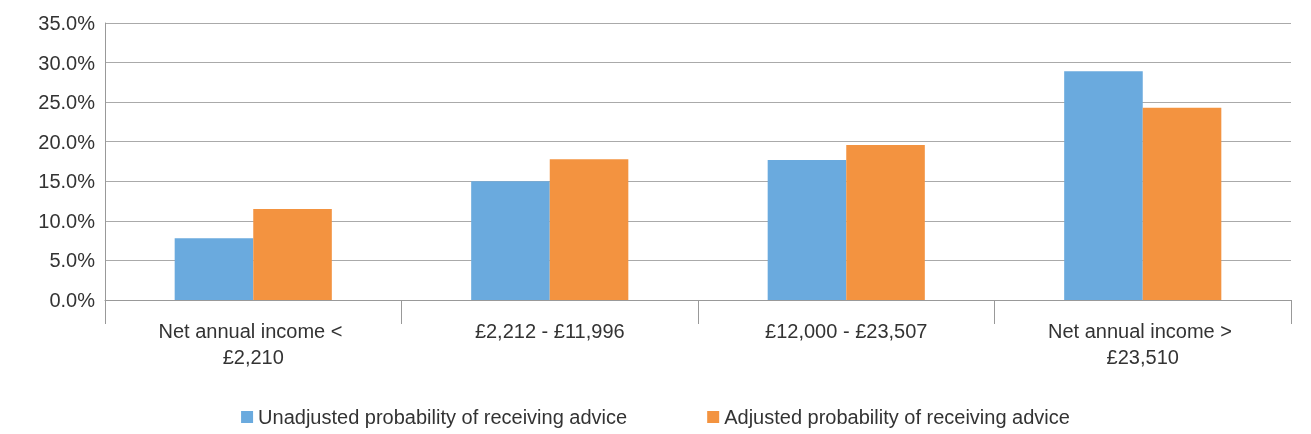  Describe the element at coordinates (67, 23) in the screenshot. I see `y-tick-label: 35.0%` at that location.